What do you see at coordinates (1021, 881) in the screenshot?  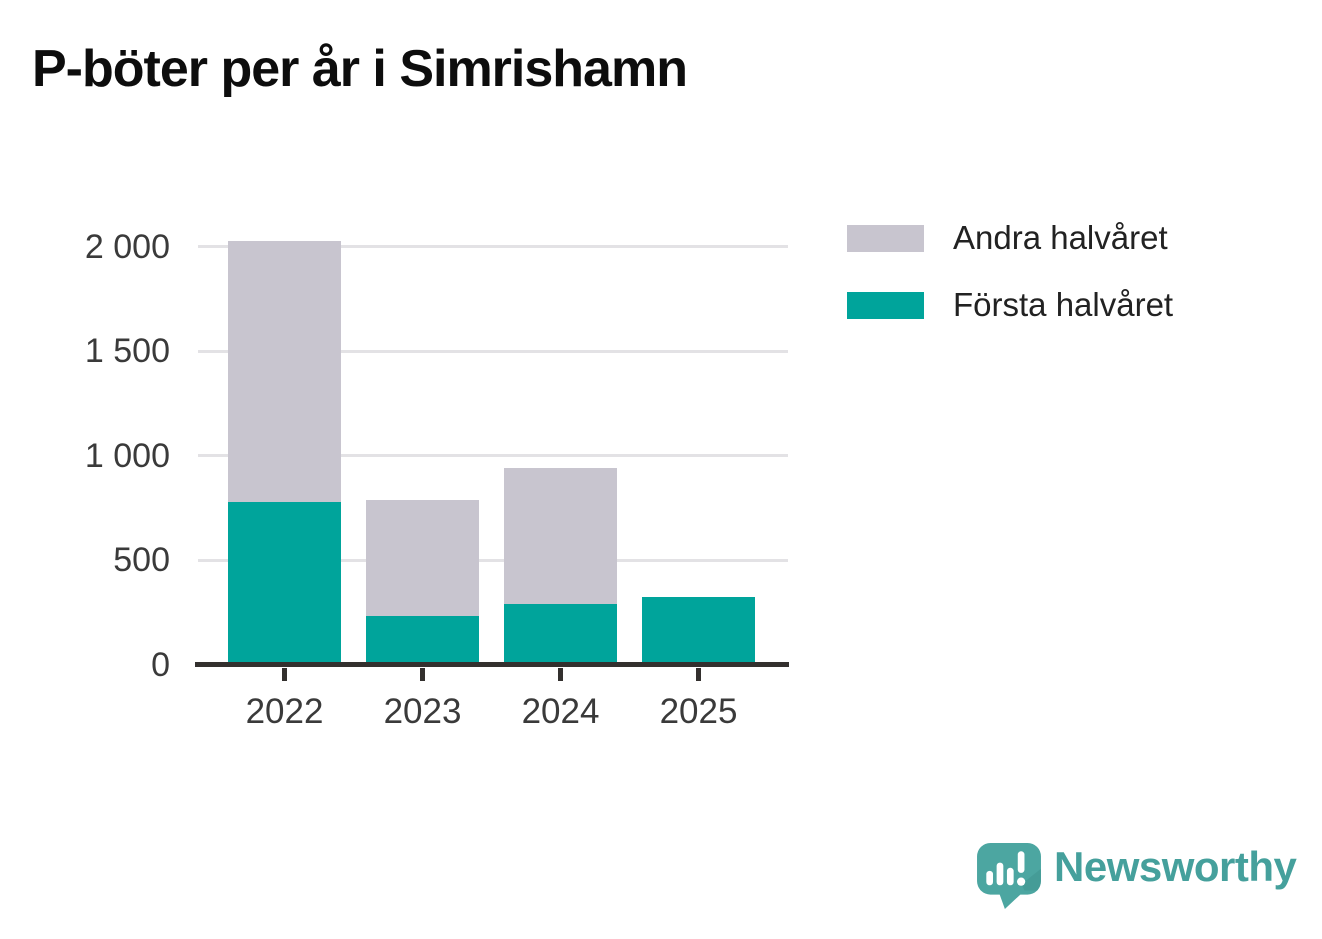 I see `logo-exclamation-dot` at bounding box center [1021, 881].